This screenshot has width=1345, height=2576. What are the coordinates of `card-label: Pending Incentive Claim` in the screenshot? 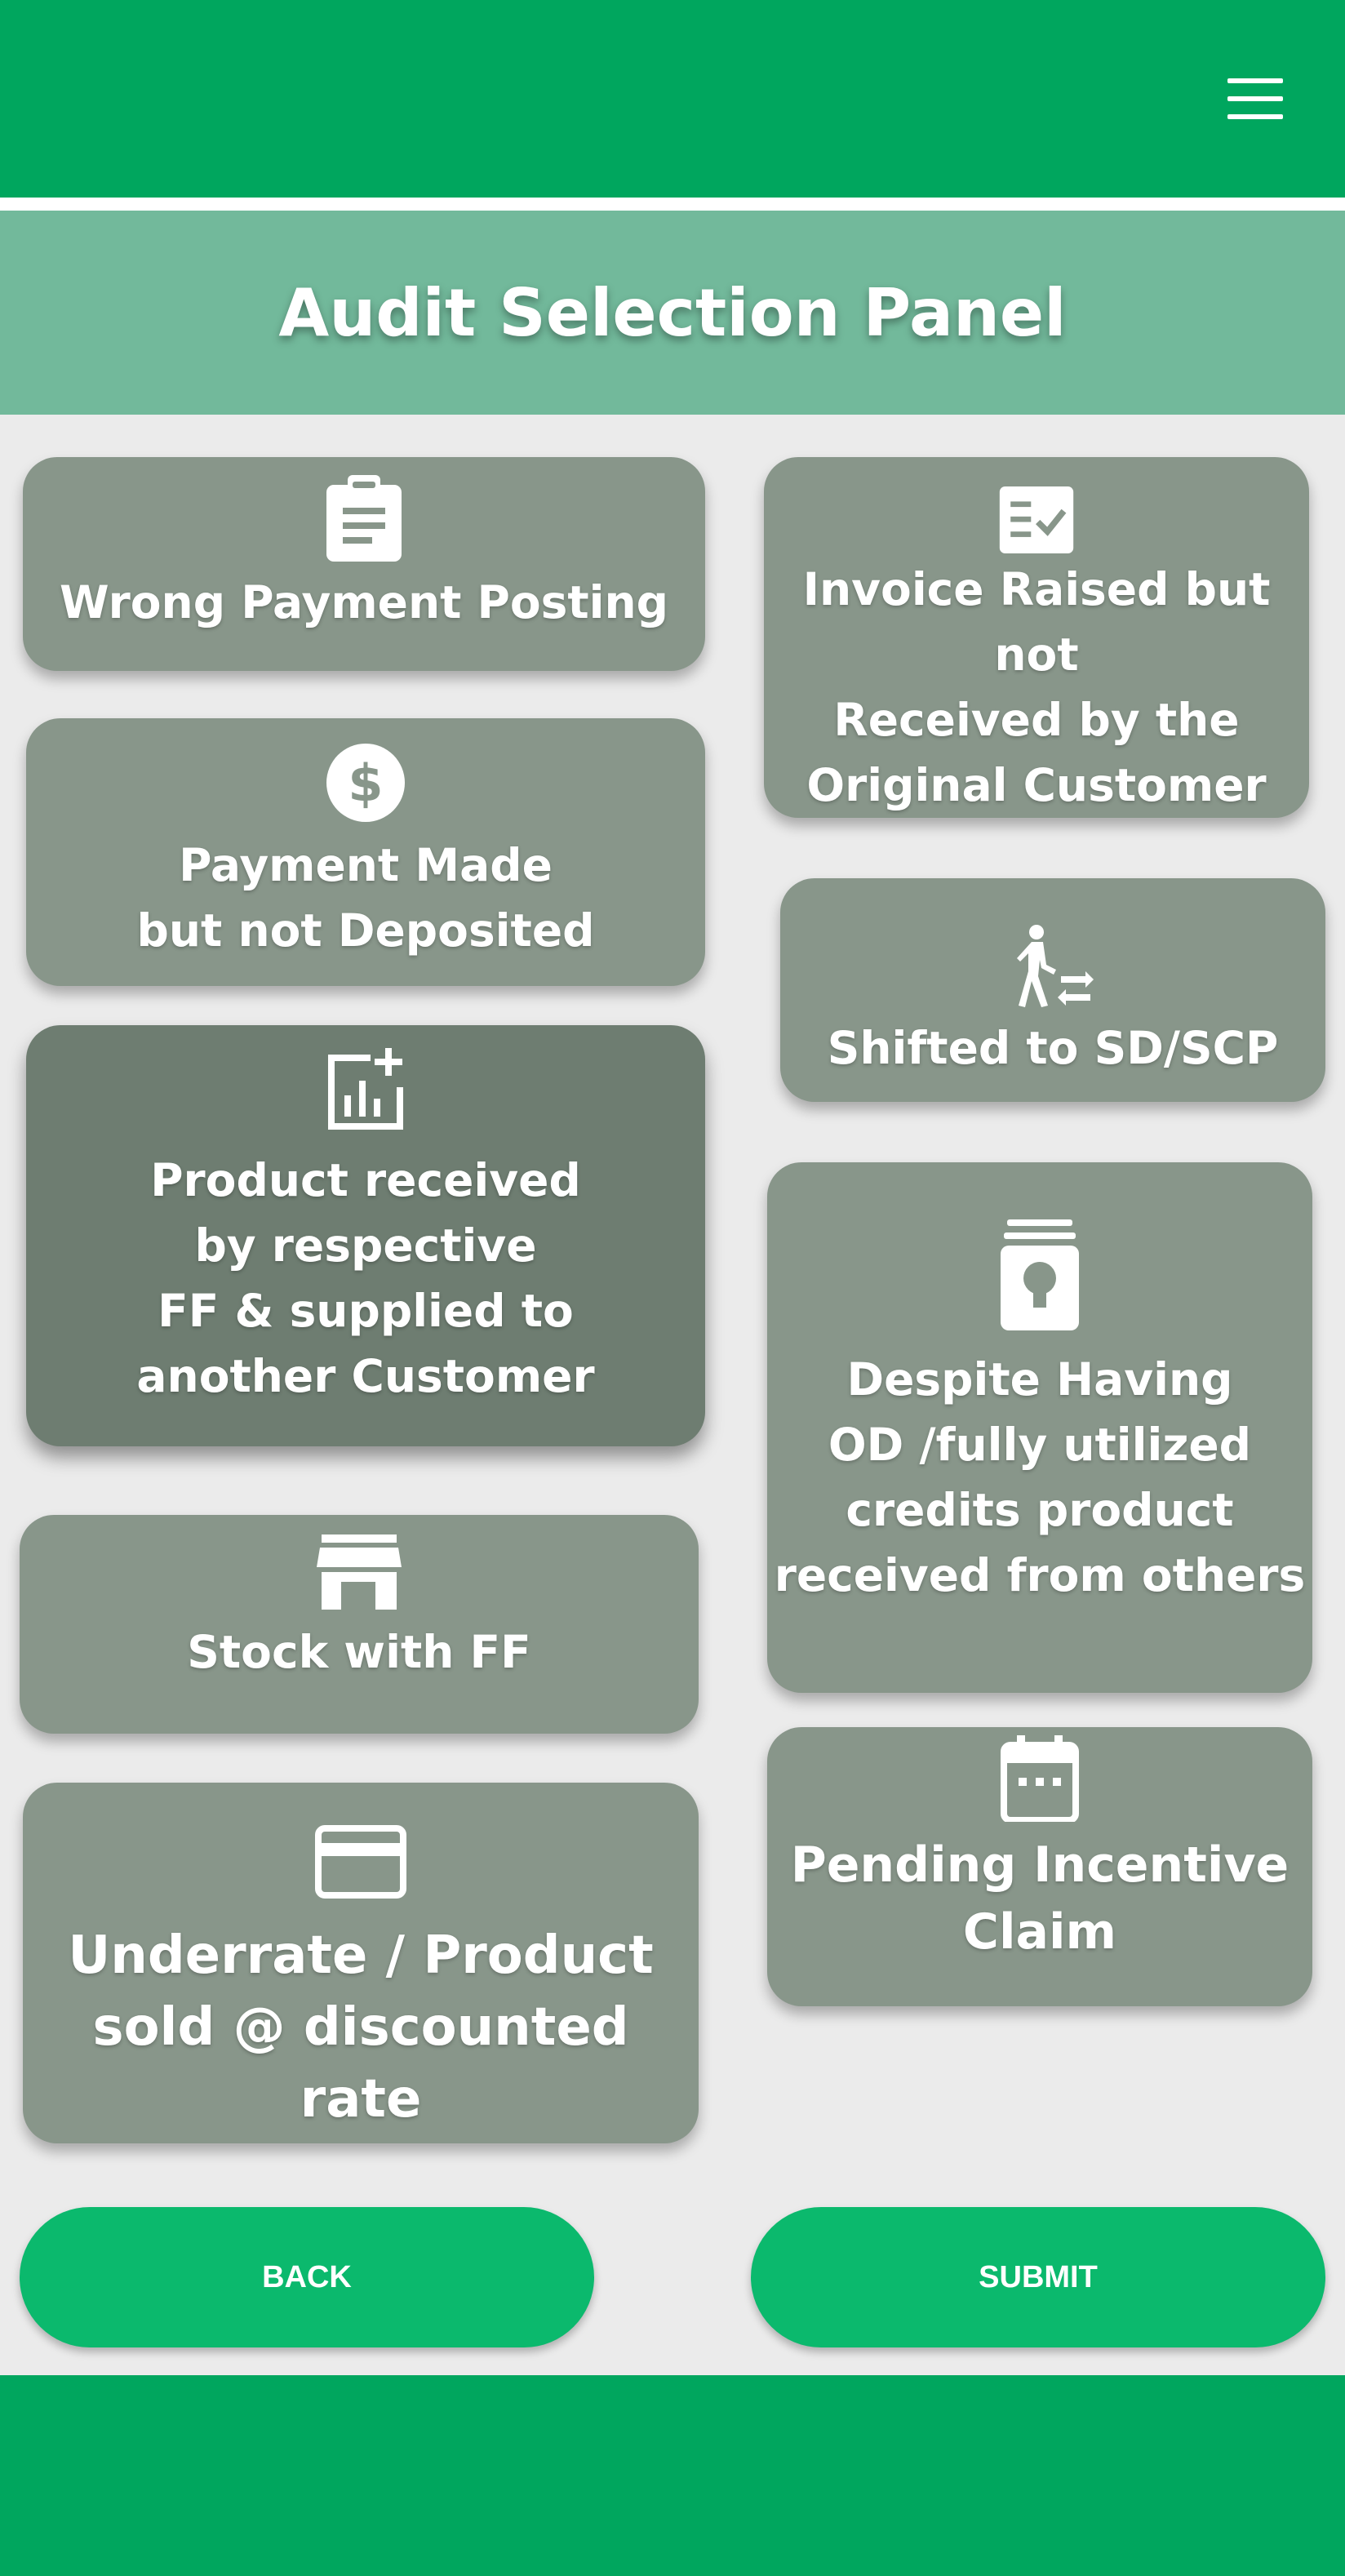 It's located at (1040, 1899).